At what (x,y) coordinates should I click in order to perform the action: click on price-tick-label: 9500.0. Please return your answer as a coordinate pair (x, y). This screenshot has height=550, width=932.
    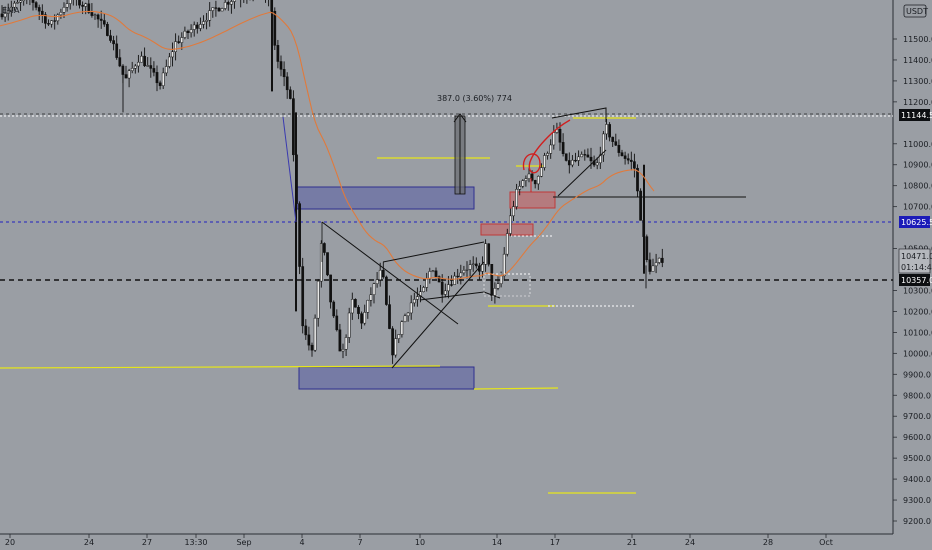
    Looking at the image, I should click on (917, 458).